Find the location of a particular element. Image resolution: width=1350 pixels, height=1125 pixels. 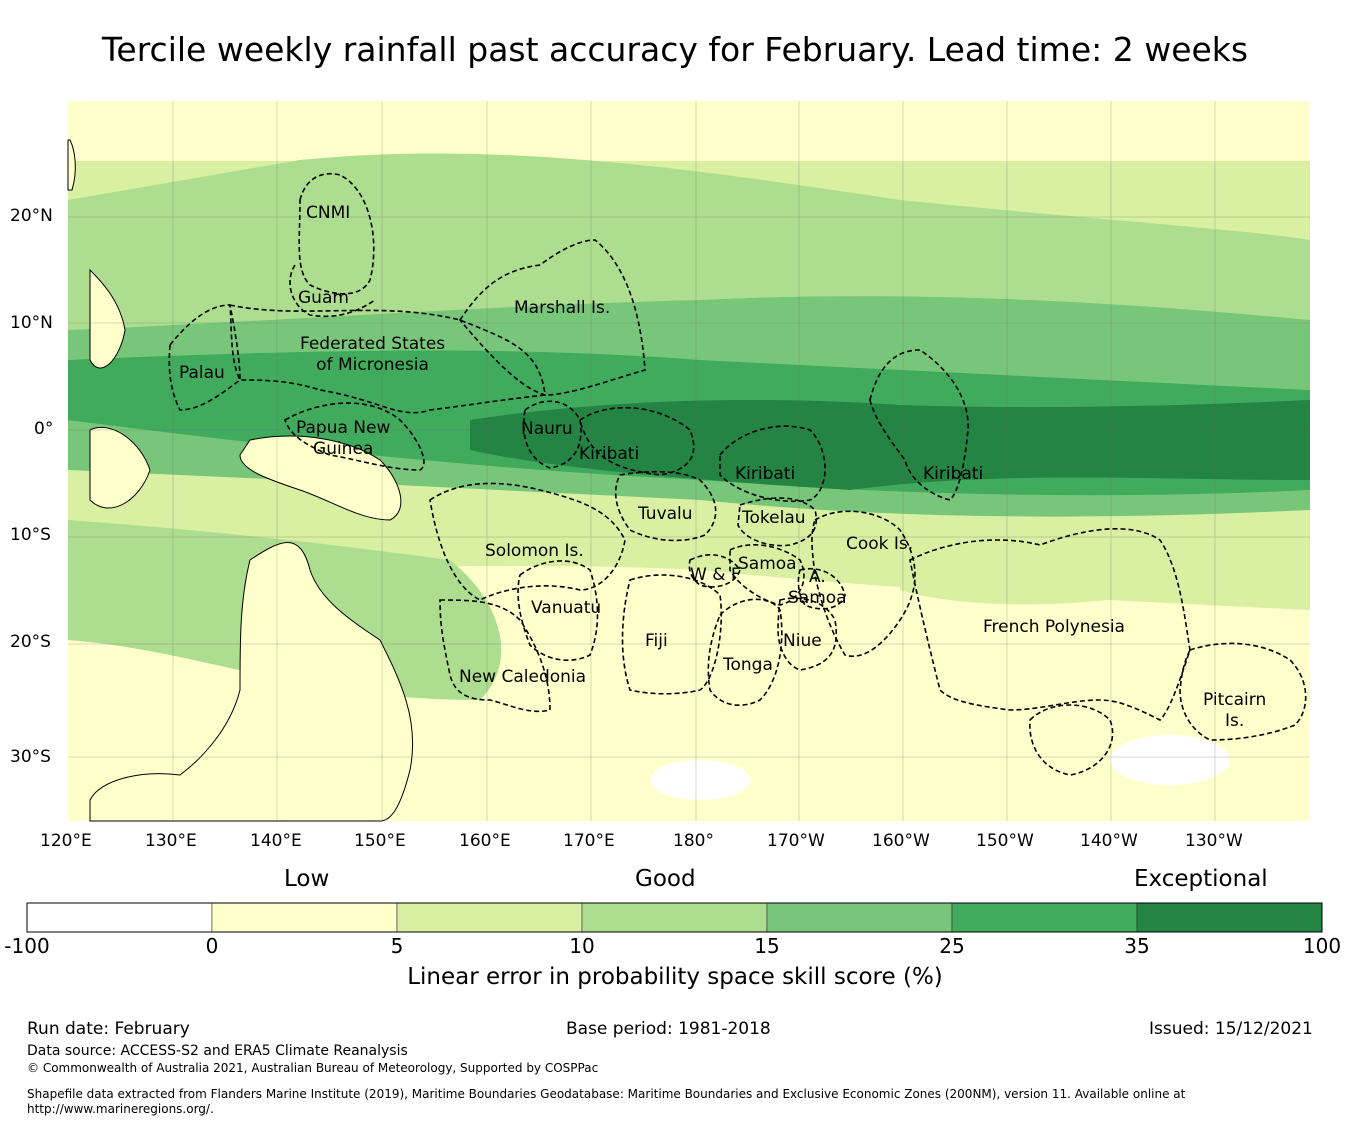

eez-french-polynesia-south is located at coordinates (1071, 740).